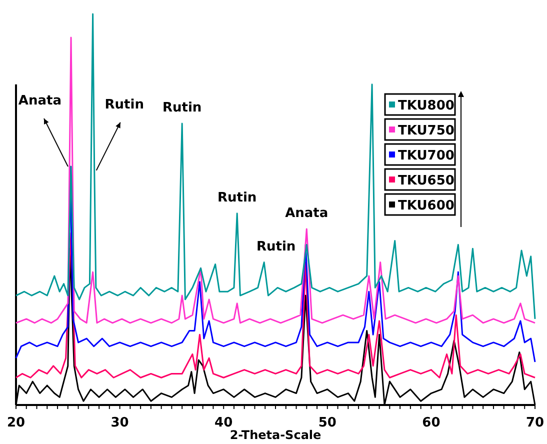 The height and width of the screenshot is (444, 547). I want to click on legend-label: TKU800, so click(426, 106).